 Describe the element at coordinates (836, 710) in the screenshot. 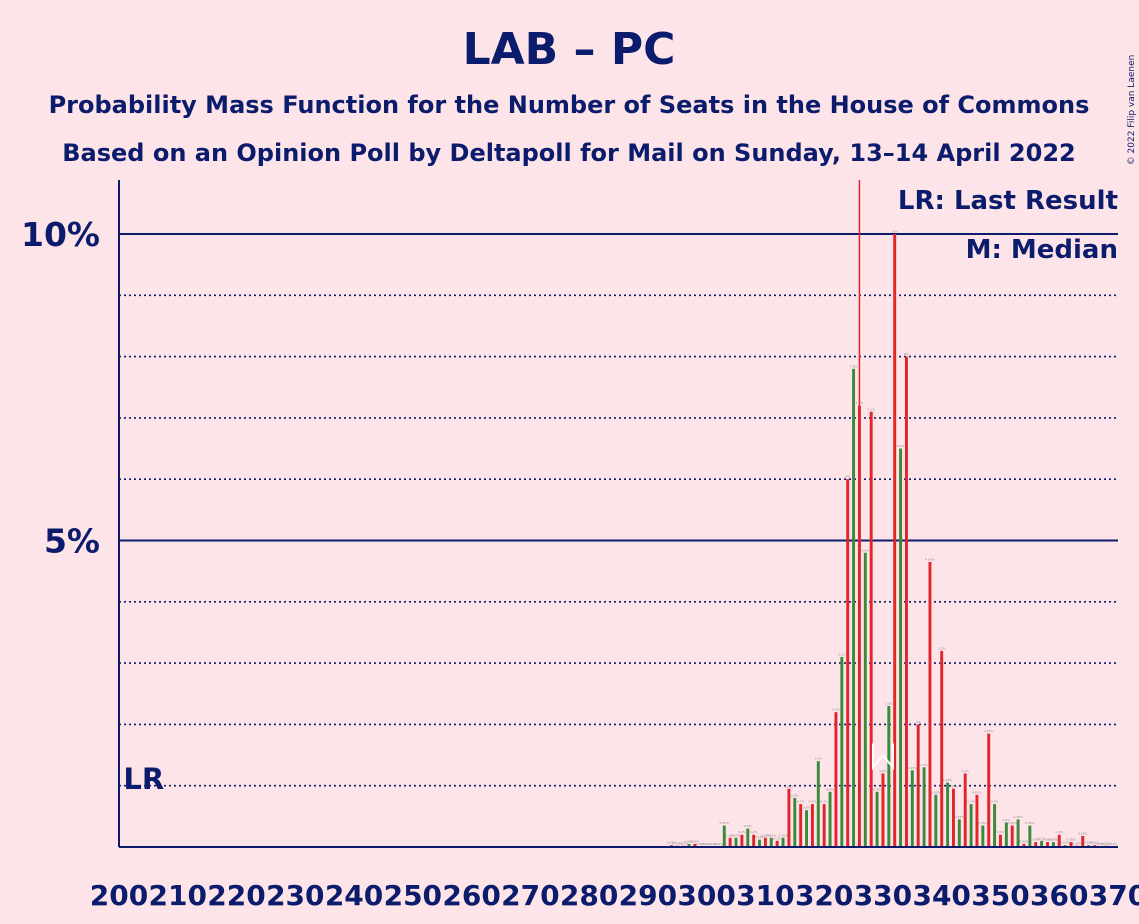

I see `bar-value-label: 2.2%` at that location.